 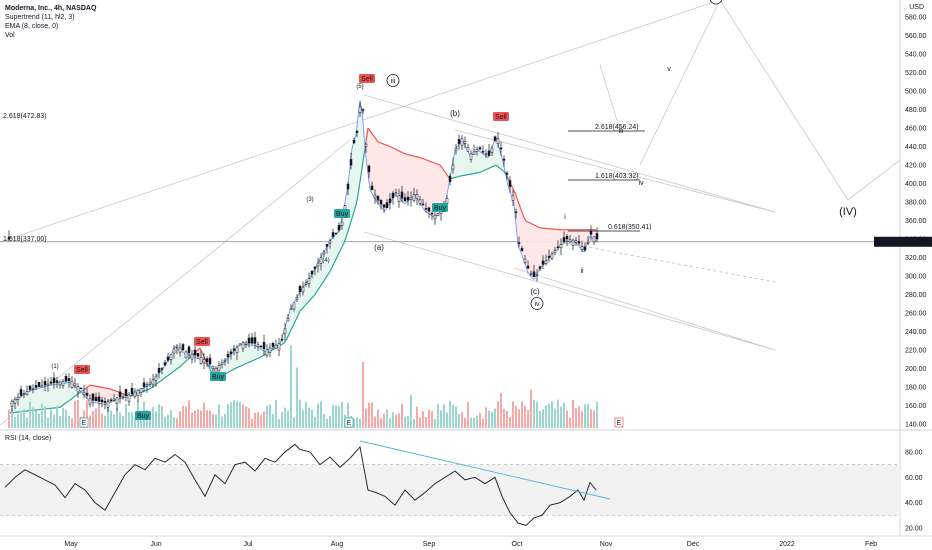 What do you see at coordinates (716, 2) in the screenshot?
I see `wave-circle` at bounding box center [716, 2].